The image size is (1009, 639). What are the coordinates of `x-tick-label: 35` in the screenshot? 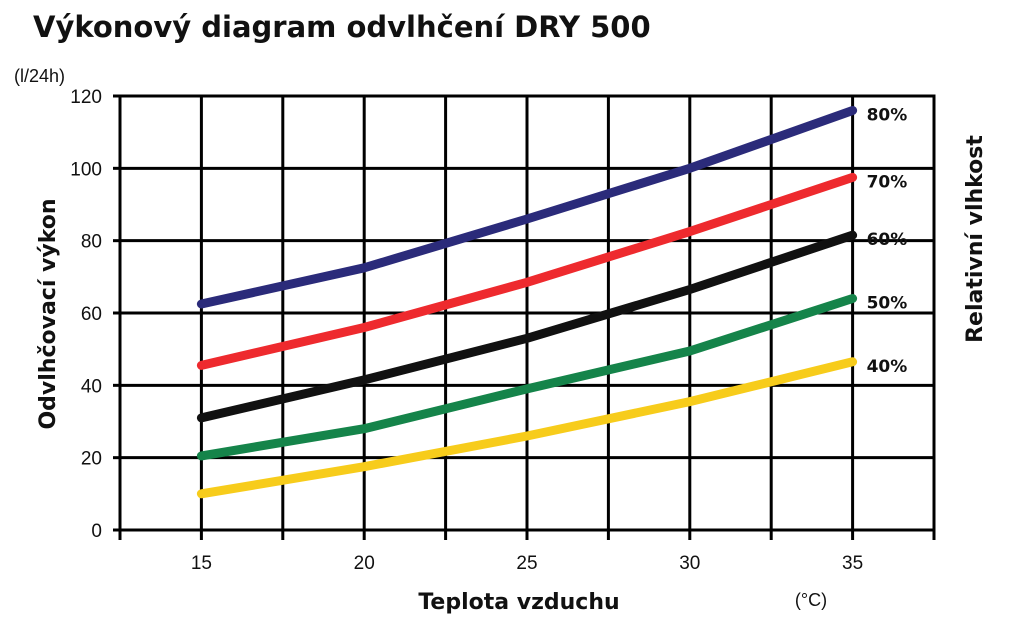 It's located at (852, 563).